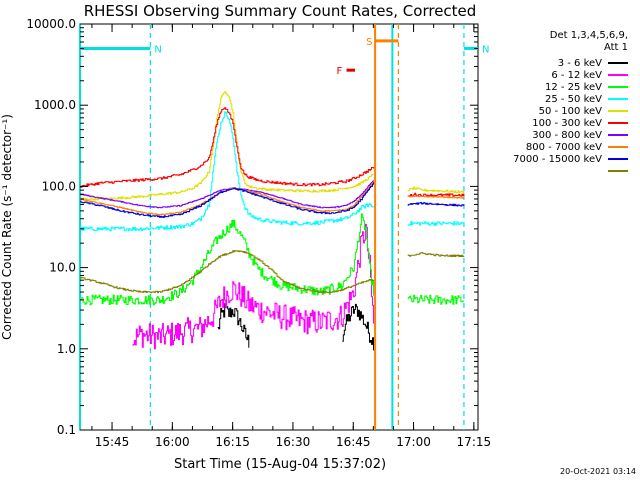 This screenshot has width=640, height=480. What do you see at coordinates (7, 227) in the screenshot?
I see `y-axis-label: Corrected Count Rate (s⁻¹ detector⁻¹)` at bounding box center [7, 227].